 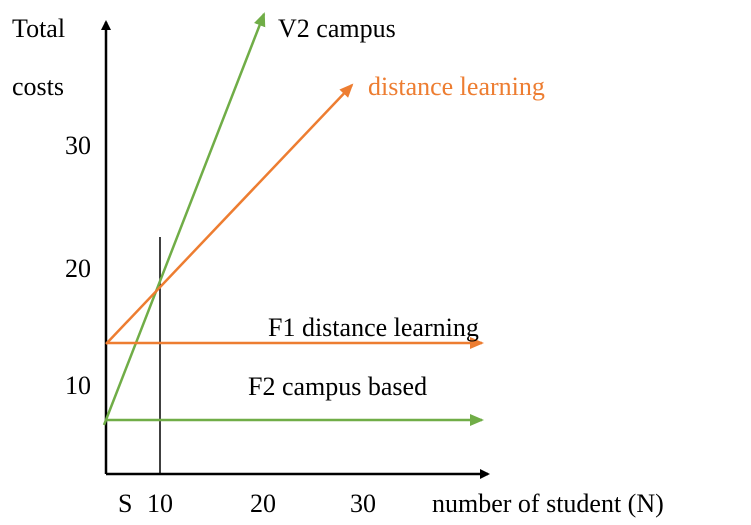 What do you see at coordinates (38, 86) in the screenshot?
I see `y-label: costs` at bounding box center [38, 86].